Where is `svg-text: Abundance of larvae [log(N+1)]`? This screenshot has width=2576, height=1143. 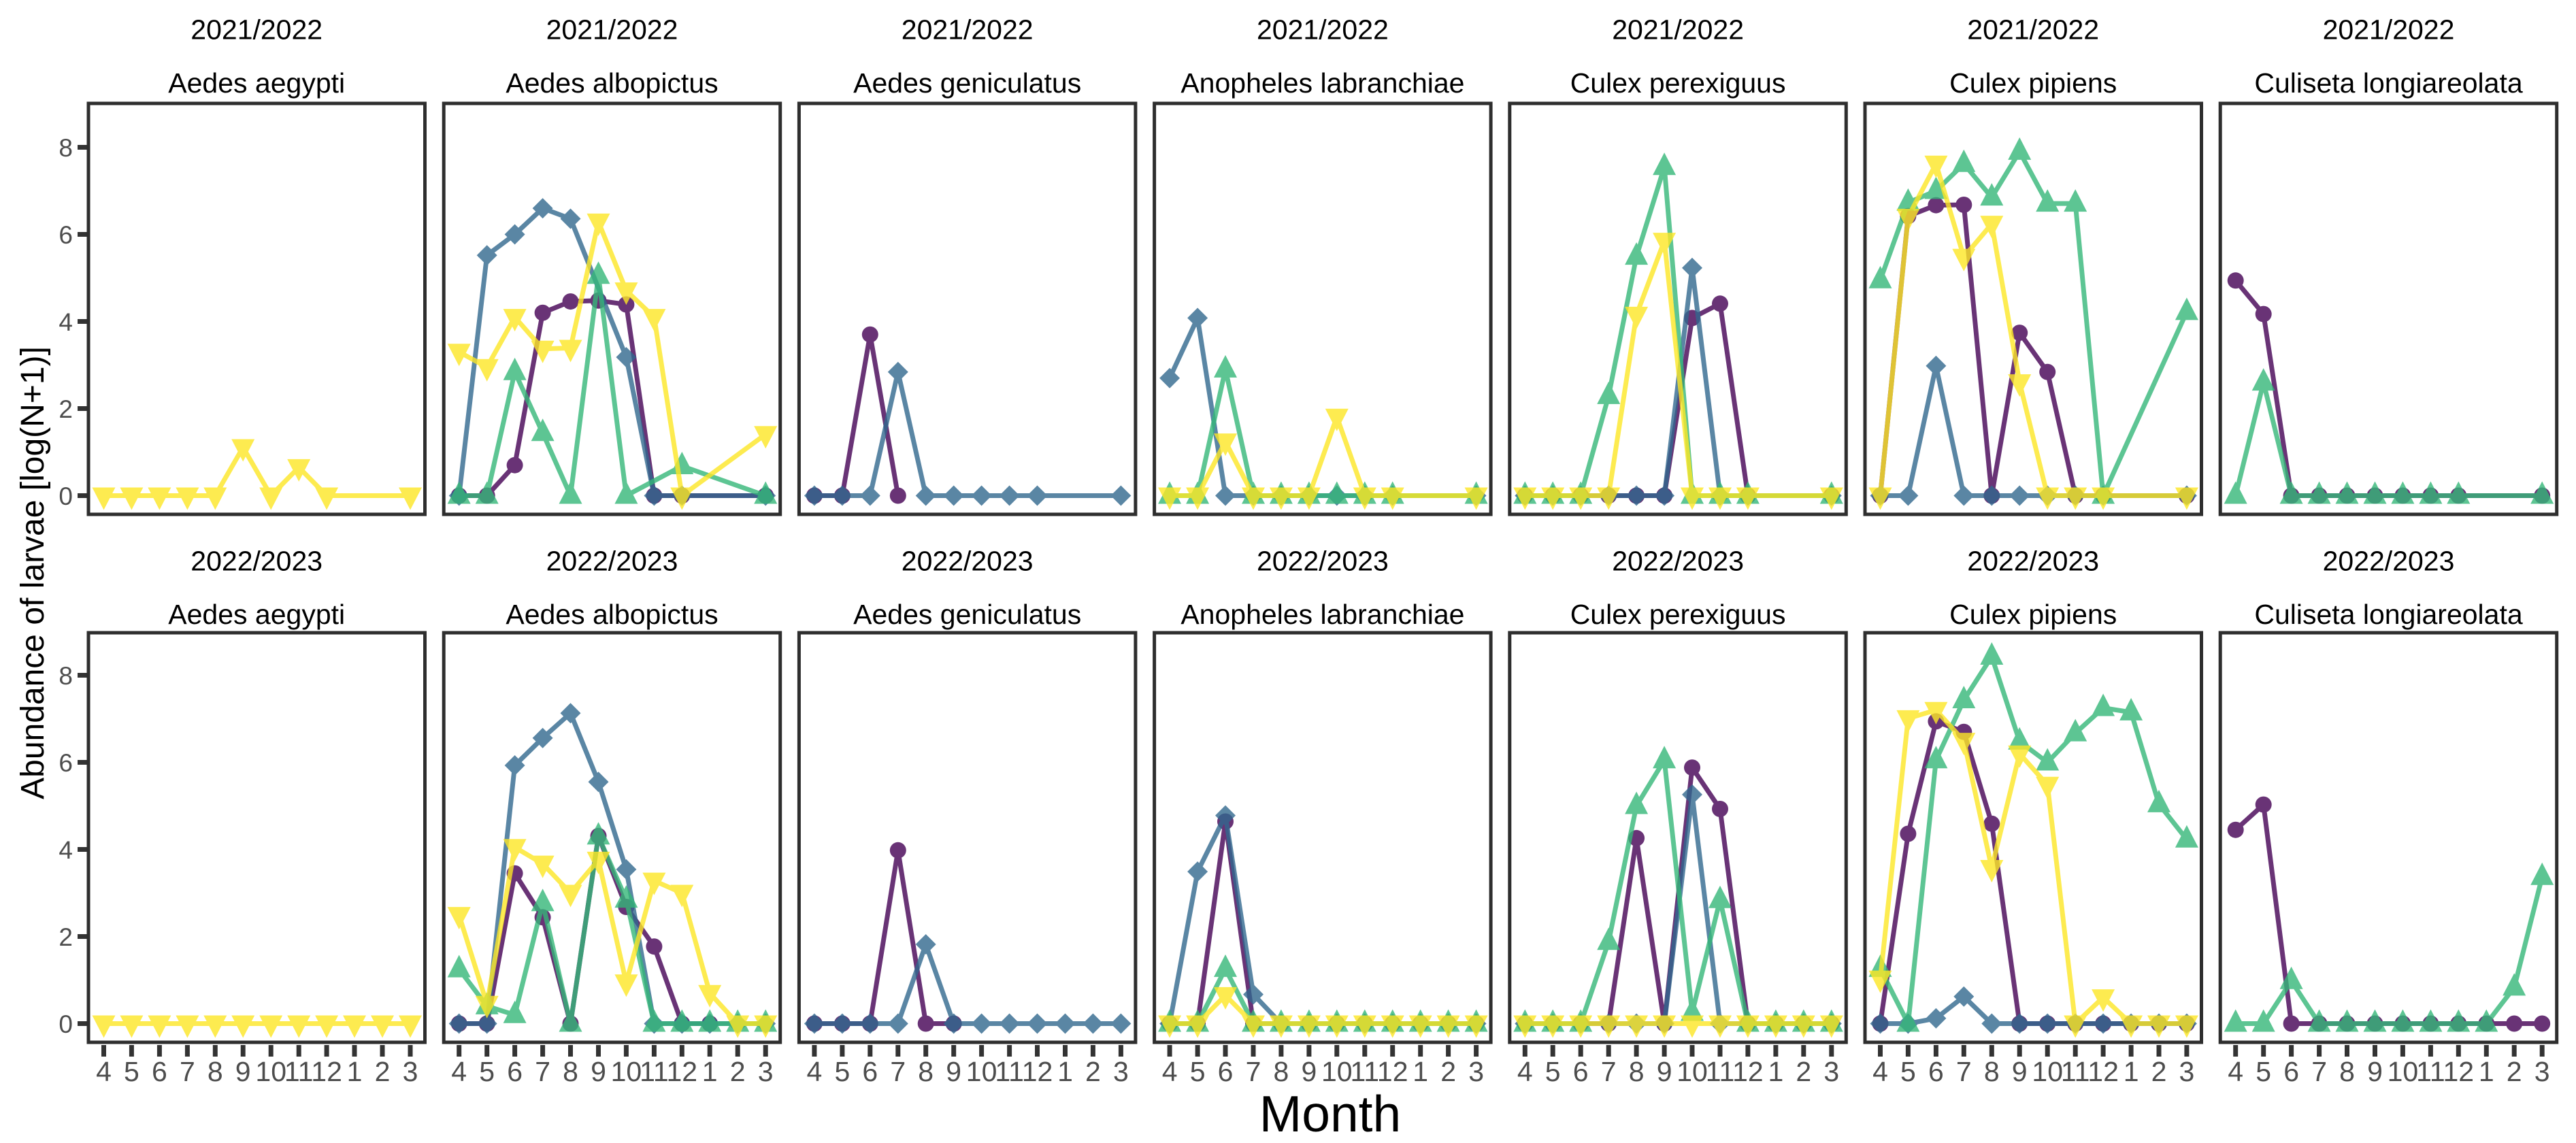 svg-text: Abundance of larvae [log(N+1)] is located at coordinates (33, 572).